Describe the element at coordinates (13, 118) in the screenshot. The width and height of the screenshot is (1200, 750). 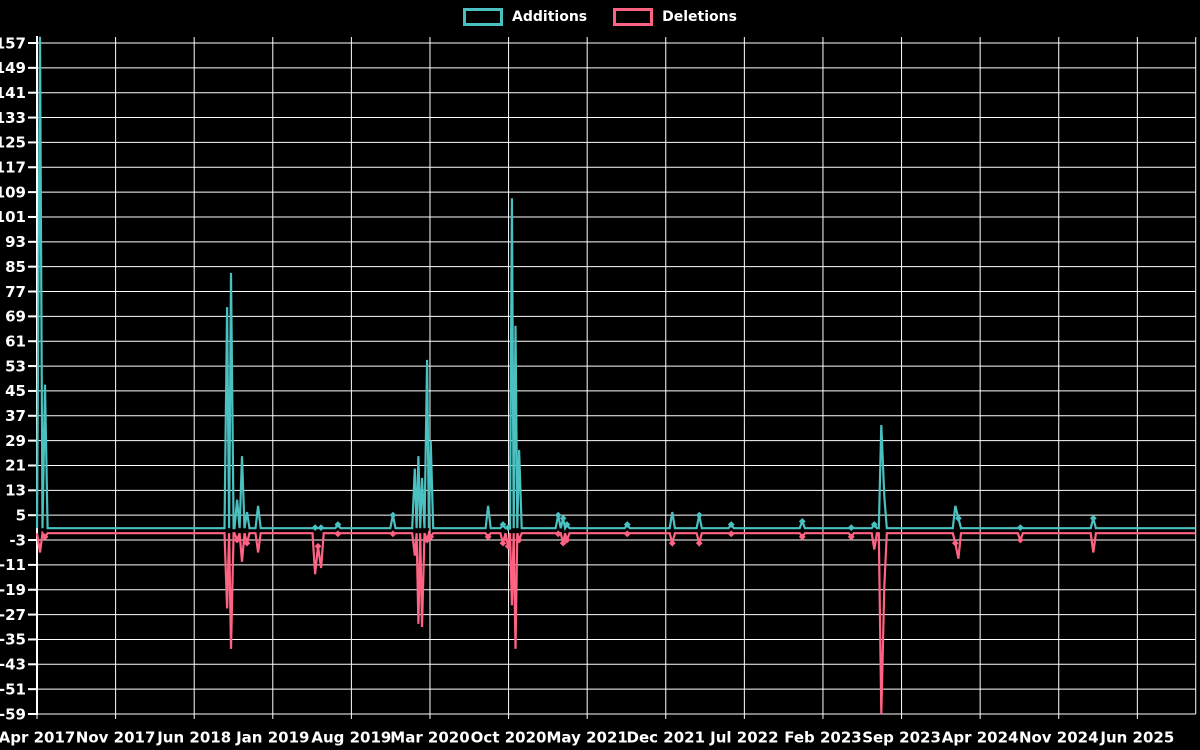
I see `svg-text: 133` at that location.